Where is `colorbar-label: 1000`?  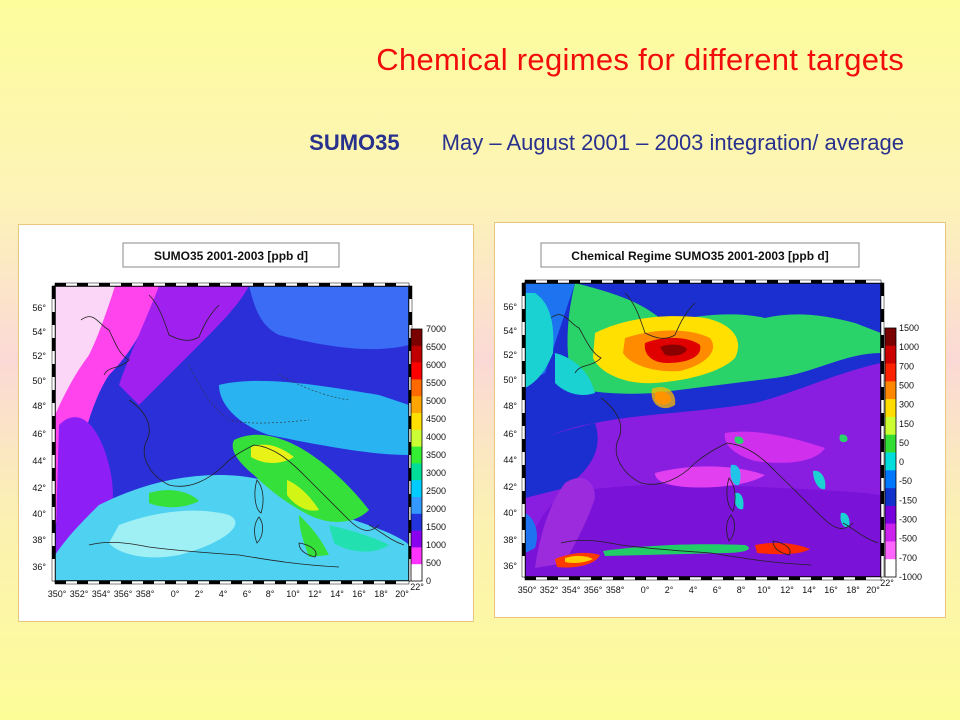 colorbar-label: 1000 is located at coordinates (909, 347).